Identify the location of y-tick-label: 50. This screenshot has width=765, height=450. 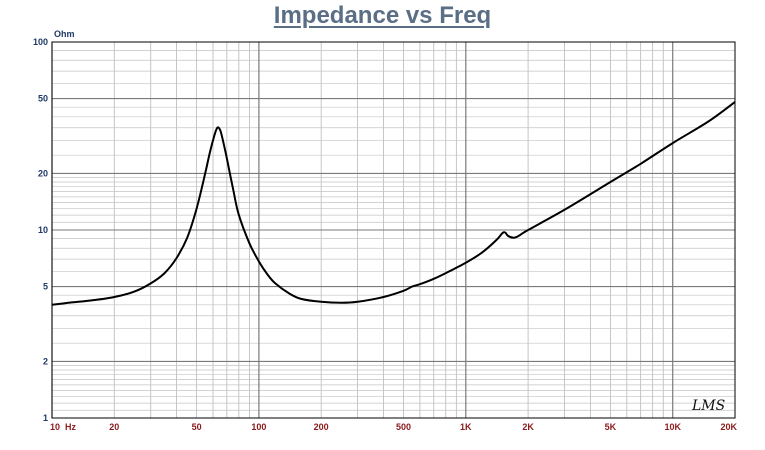
(43, 99).